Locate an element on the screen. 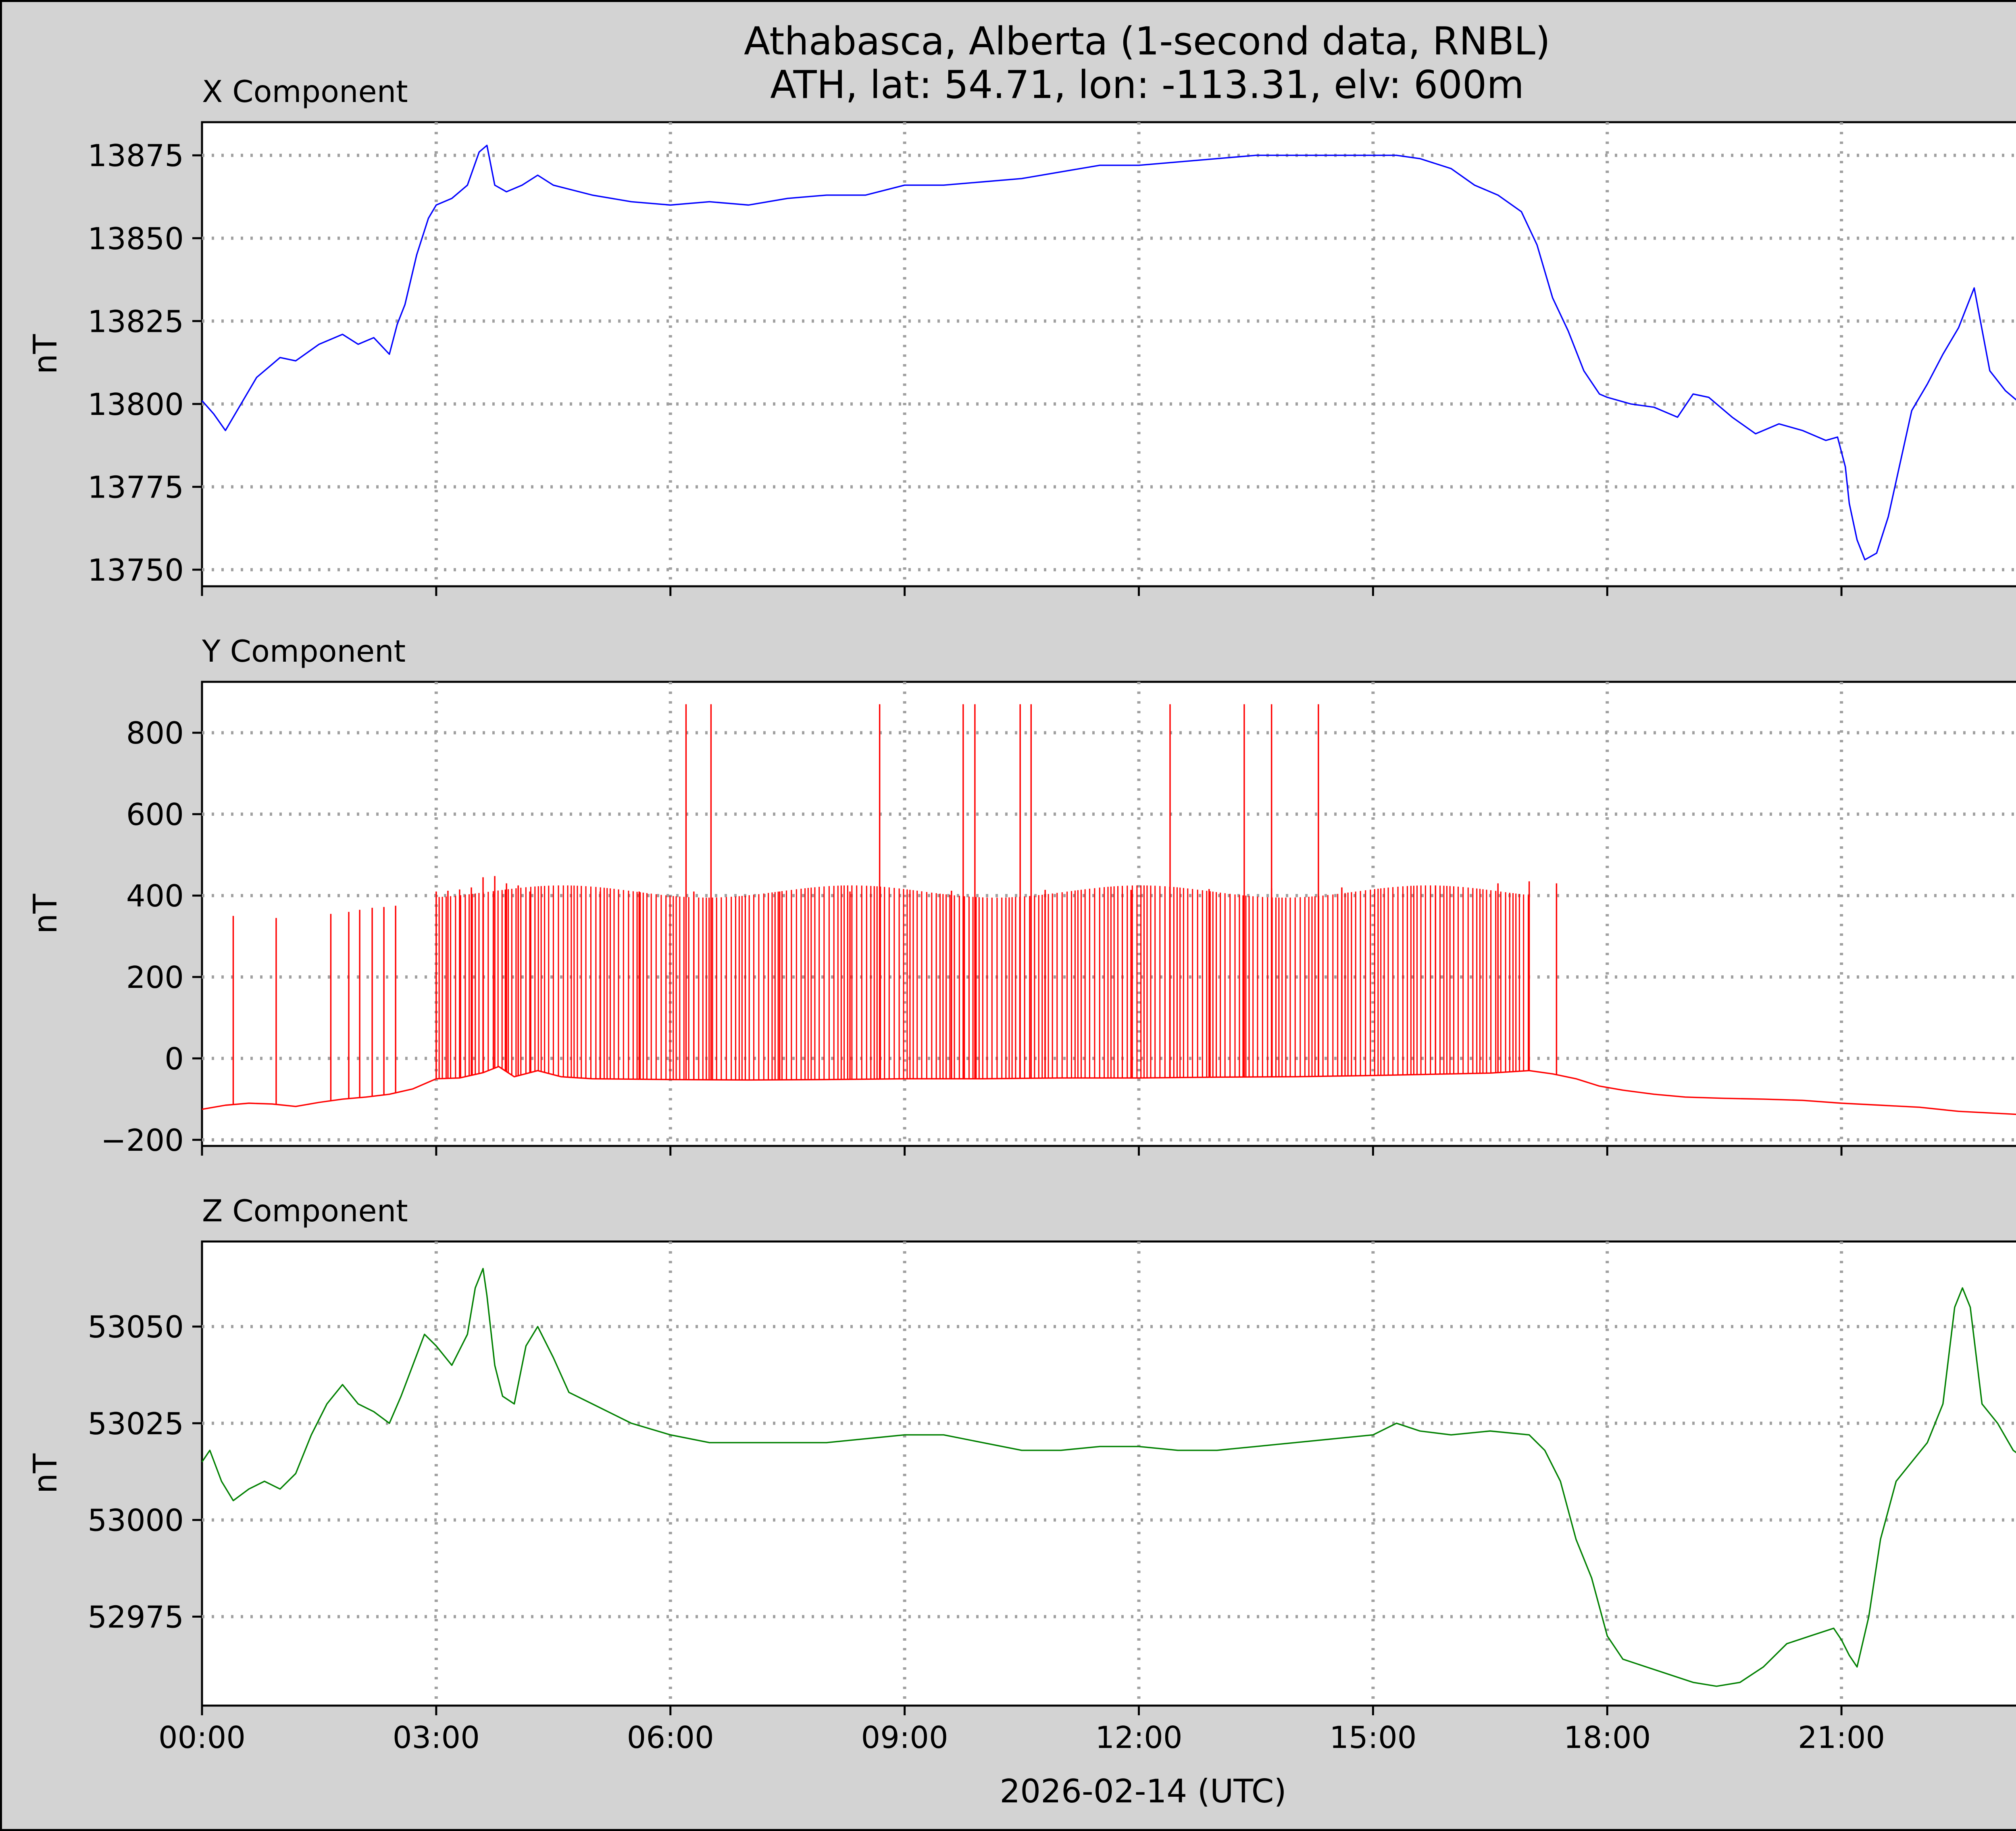  y-tick-label: 13750 is located at coordinates (135, 570).